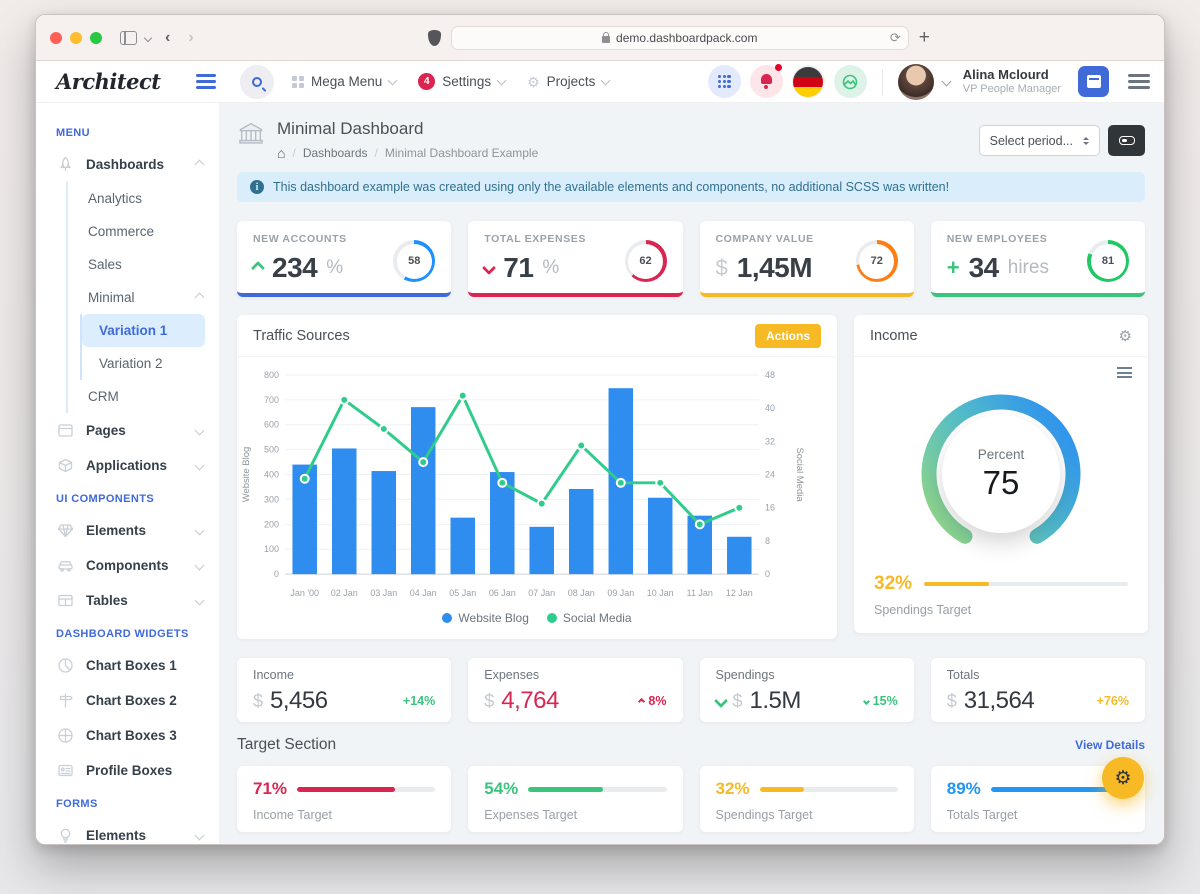 This screenshot has width=1200, height=894. Describe the element at coordinates (691, 745) in the screenshot. I see `target-section-header: Target Section View Details` at that location.